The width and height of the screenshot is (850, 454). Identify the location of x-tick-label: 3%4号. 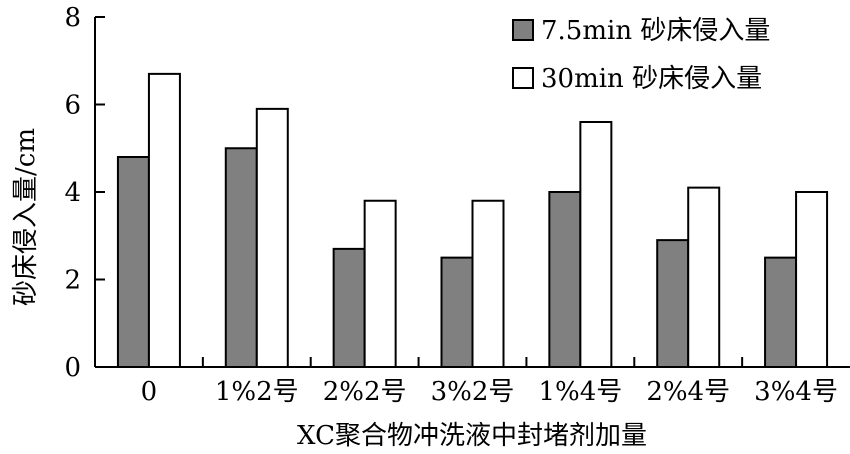
(796, 392).